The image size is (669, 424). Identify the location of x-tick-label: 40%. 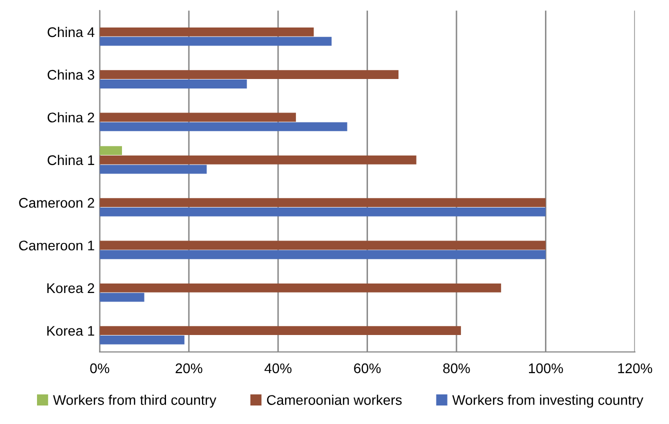
(278, 368).